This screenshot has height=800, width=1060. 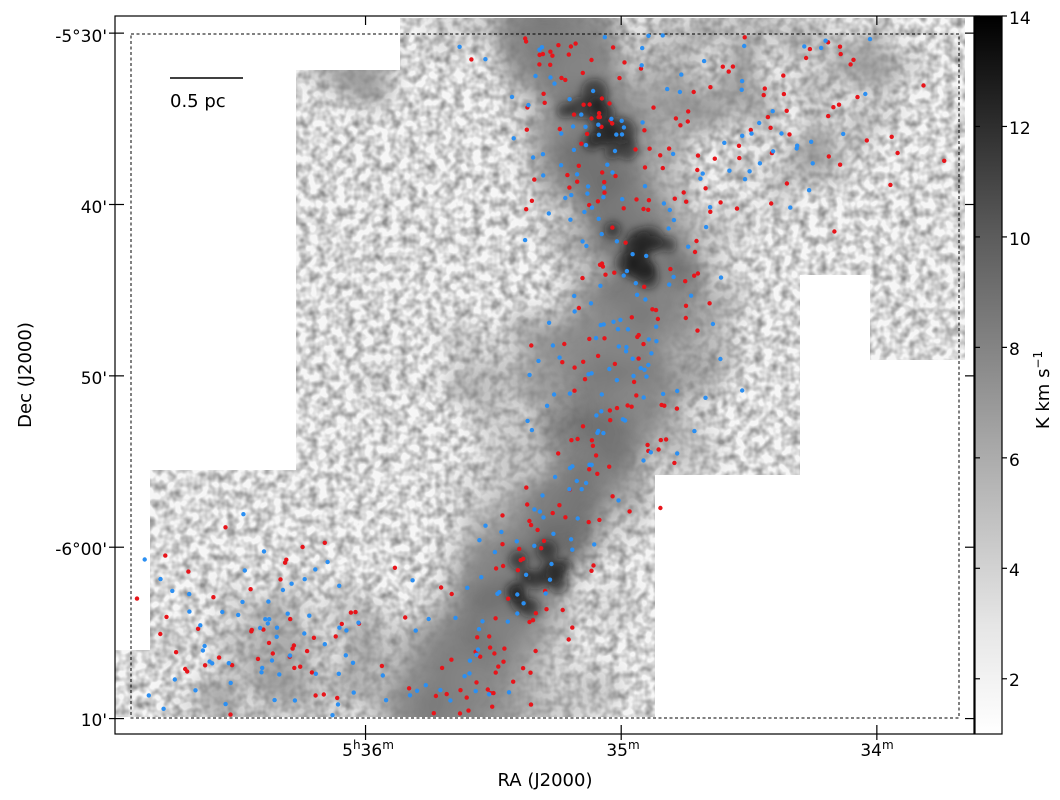 What do you see at coordinates (94, 379) in the screenshot?
I see `y-tick-label: 50'` at bounding box center [94, 379].